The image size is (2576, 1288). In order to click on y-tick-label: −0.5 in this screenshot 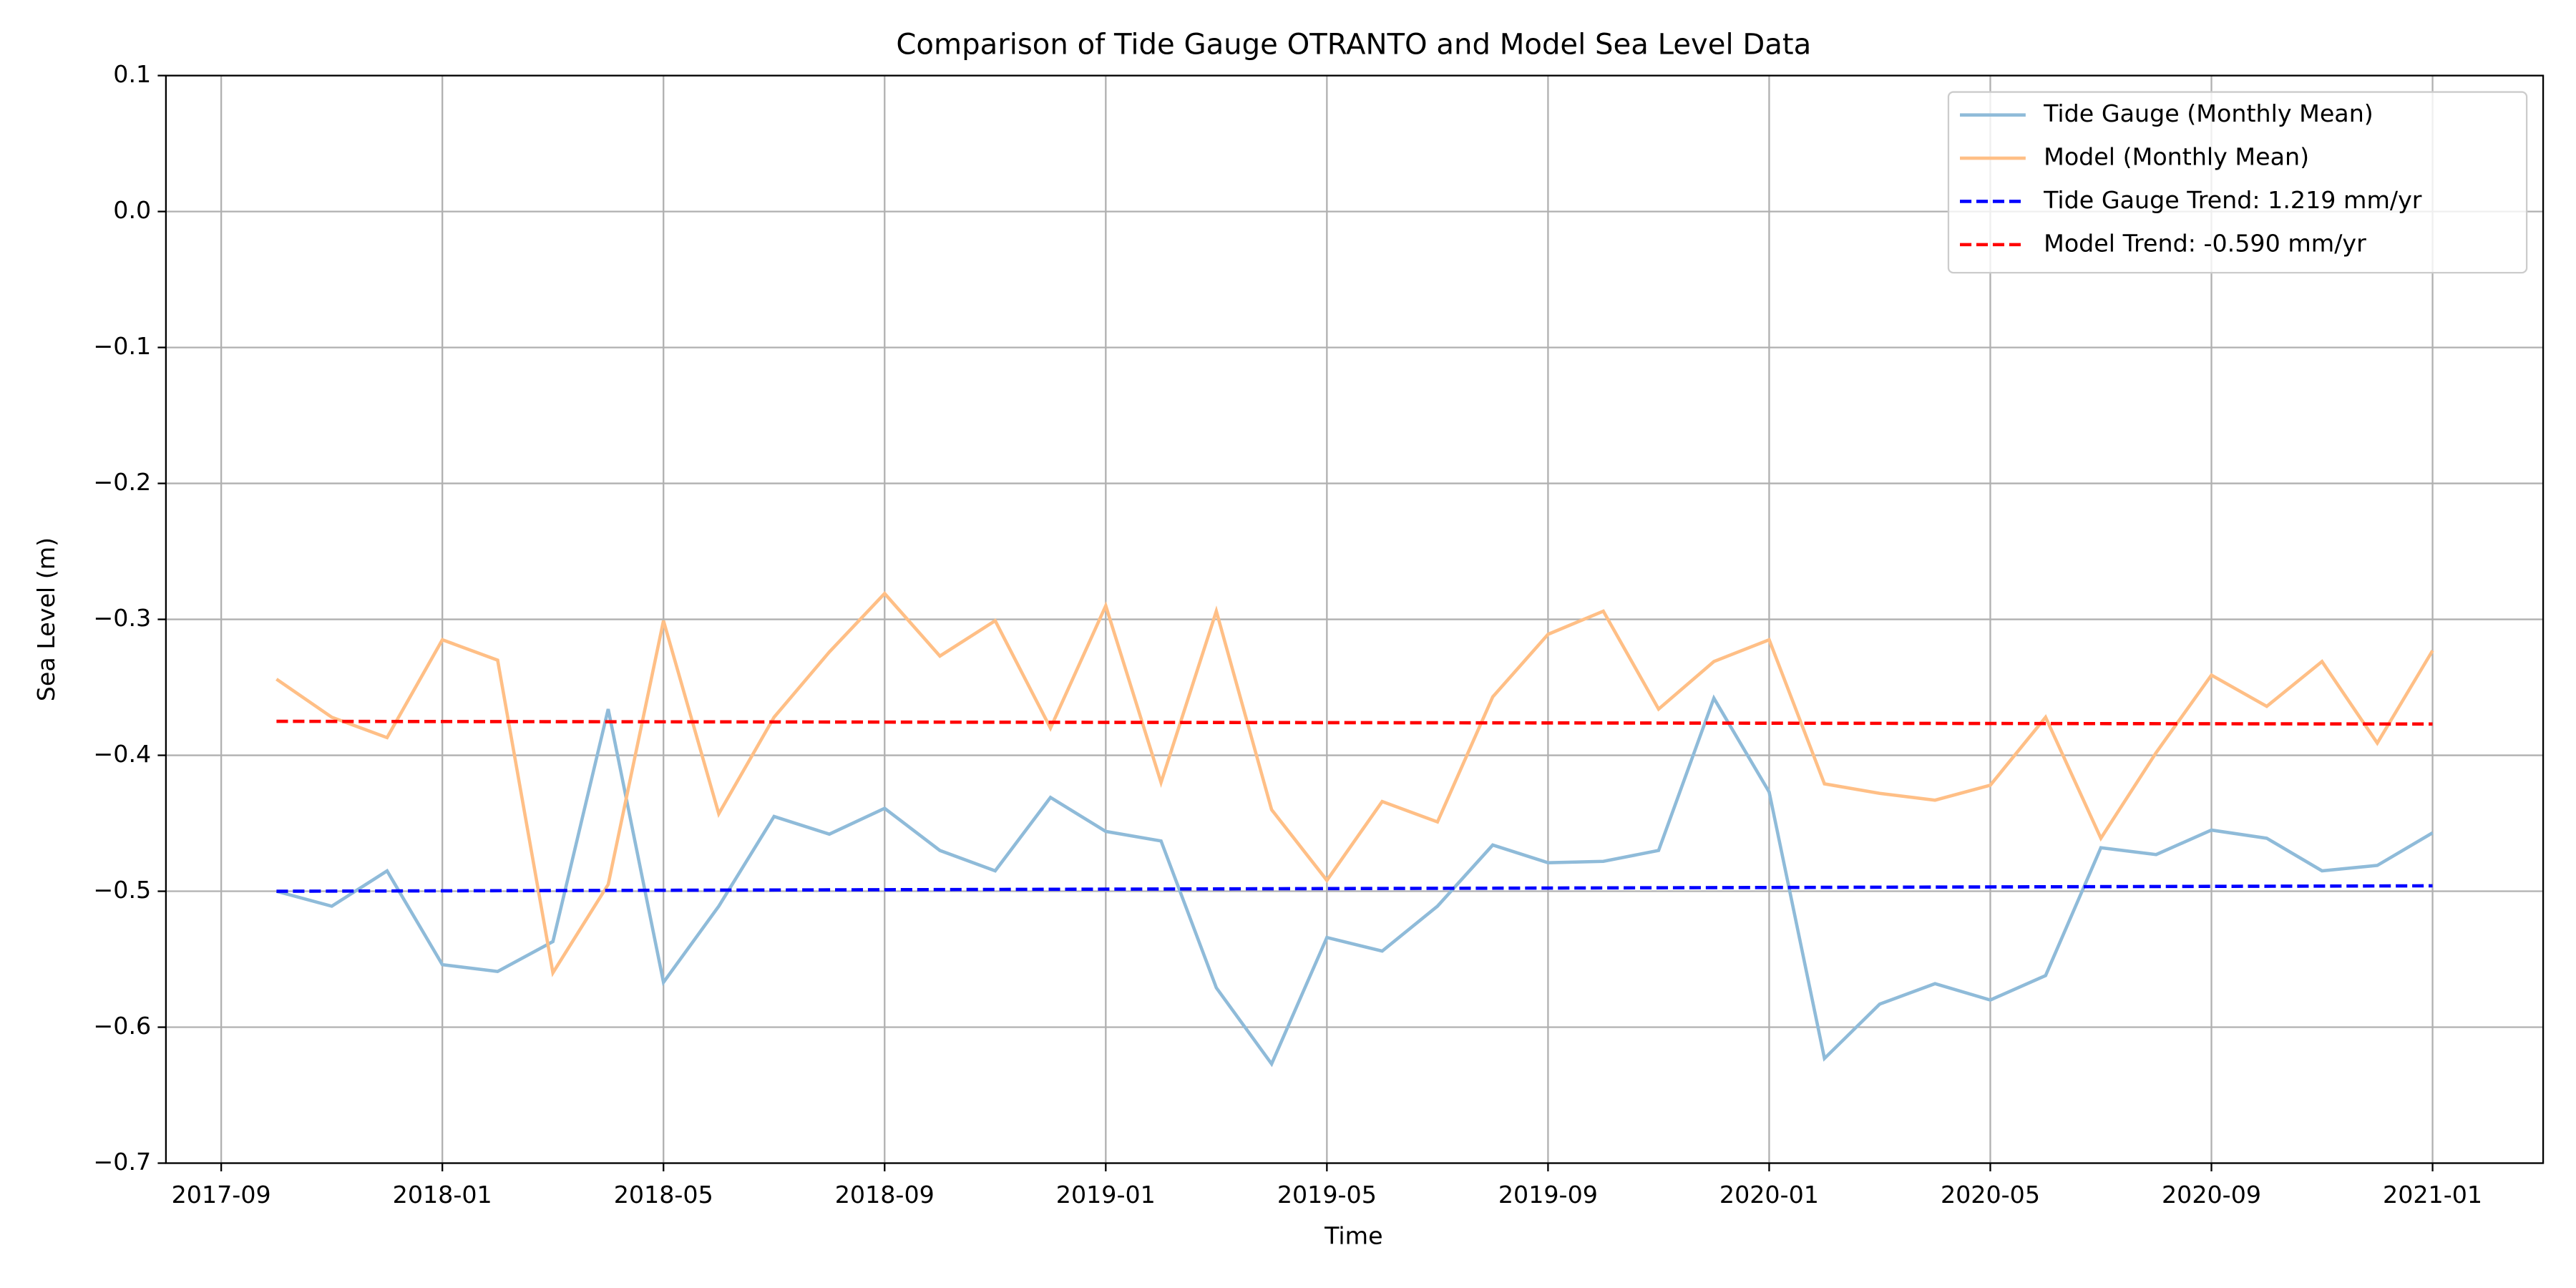, I will do `click(122, 890)`.